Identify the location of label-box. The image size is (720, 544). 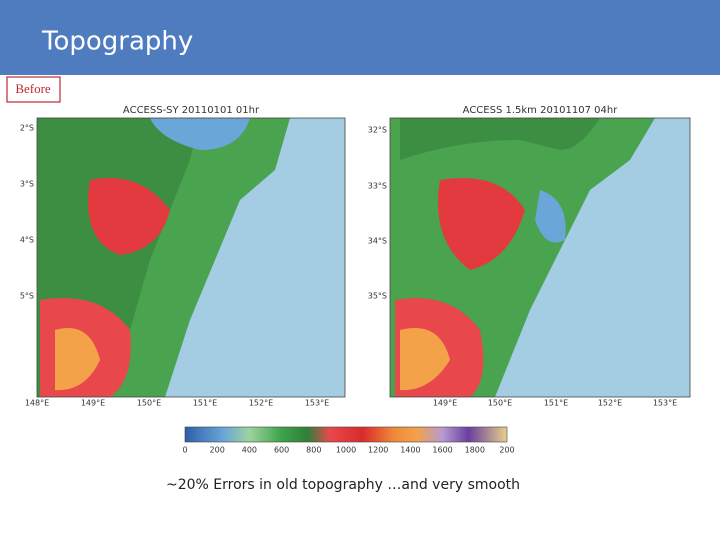
(33, 89).